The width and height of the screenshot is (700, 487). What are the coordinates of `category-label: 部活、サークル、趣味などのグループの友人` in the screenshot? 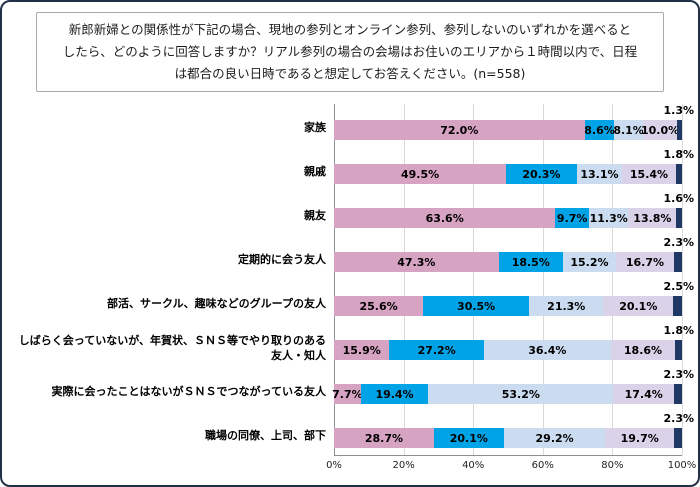 It's located at (216, 304).